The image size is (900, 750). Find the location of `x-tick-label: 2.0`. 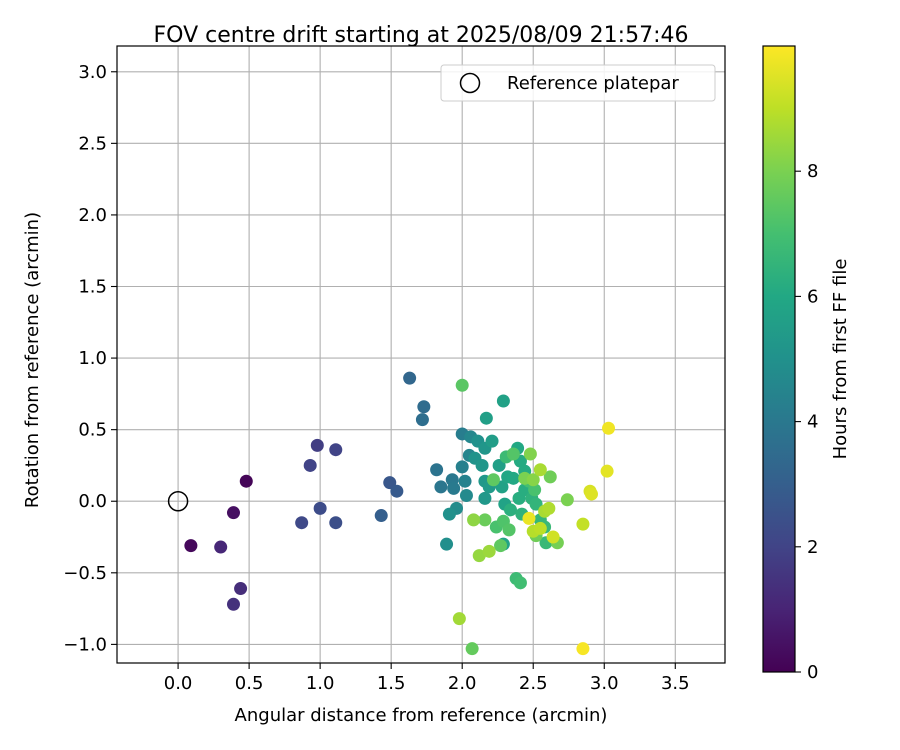

x-tick-label: 2.0 is located at coordinates (462, 683).